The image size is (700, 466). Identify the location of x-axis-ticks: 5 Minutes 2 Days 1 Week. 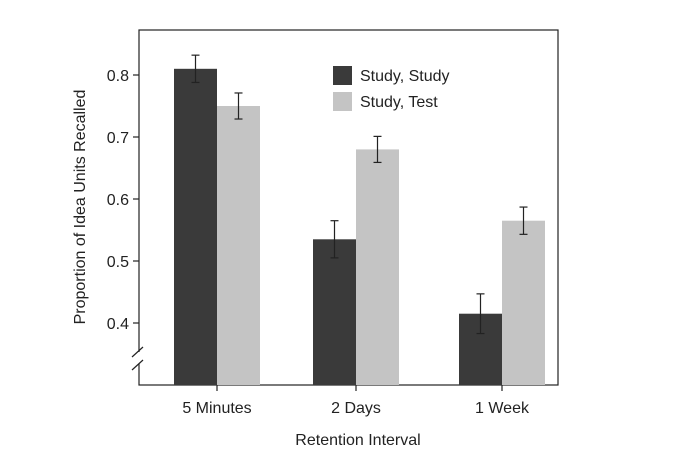
(356, 401).